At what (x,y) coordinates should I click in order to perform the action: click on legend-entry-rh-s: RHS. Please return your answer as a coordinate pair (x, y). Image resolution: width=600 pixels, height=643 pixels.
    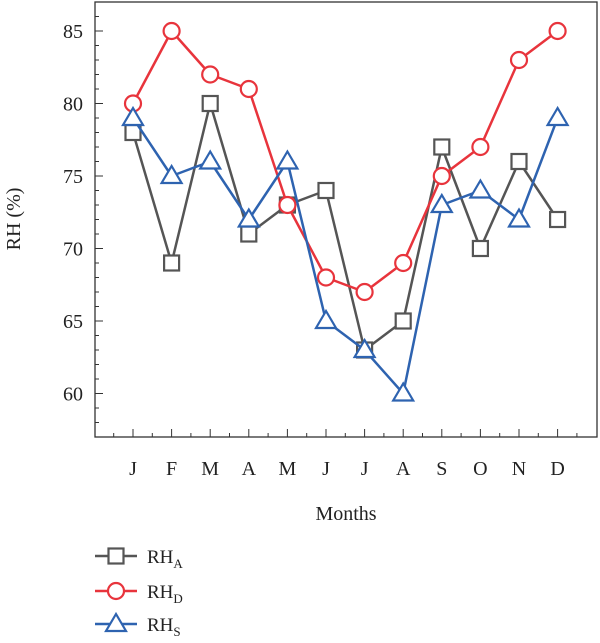
    Looking at the image, I should click on (138, 625).